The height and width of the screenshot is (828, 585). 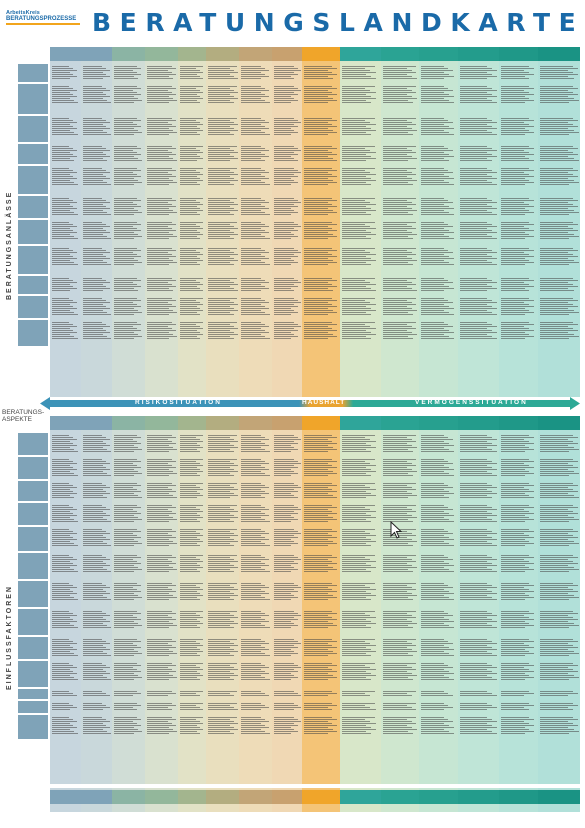 What do you see at coordinates (471, 402) in the screenshot?
I see `band-vermoegenssituation: VERMÖGENSSITUATION` at bounding box center [471, 402].